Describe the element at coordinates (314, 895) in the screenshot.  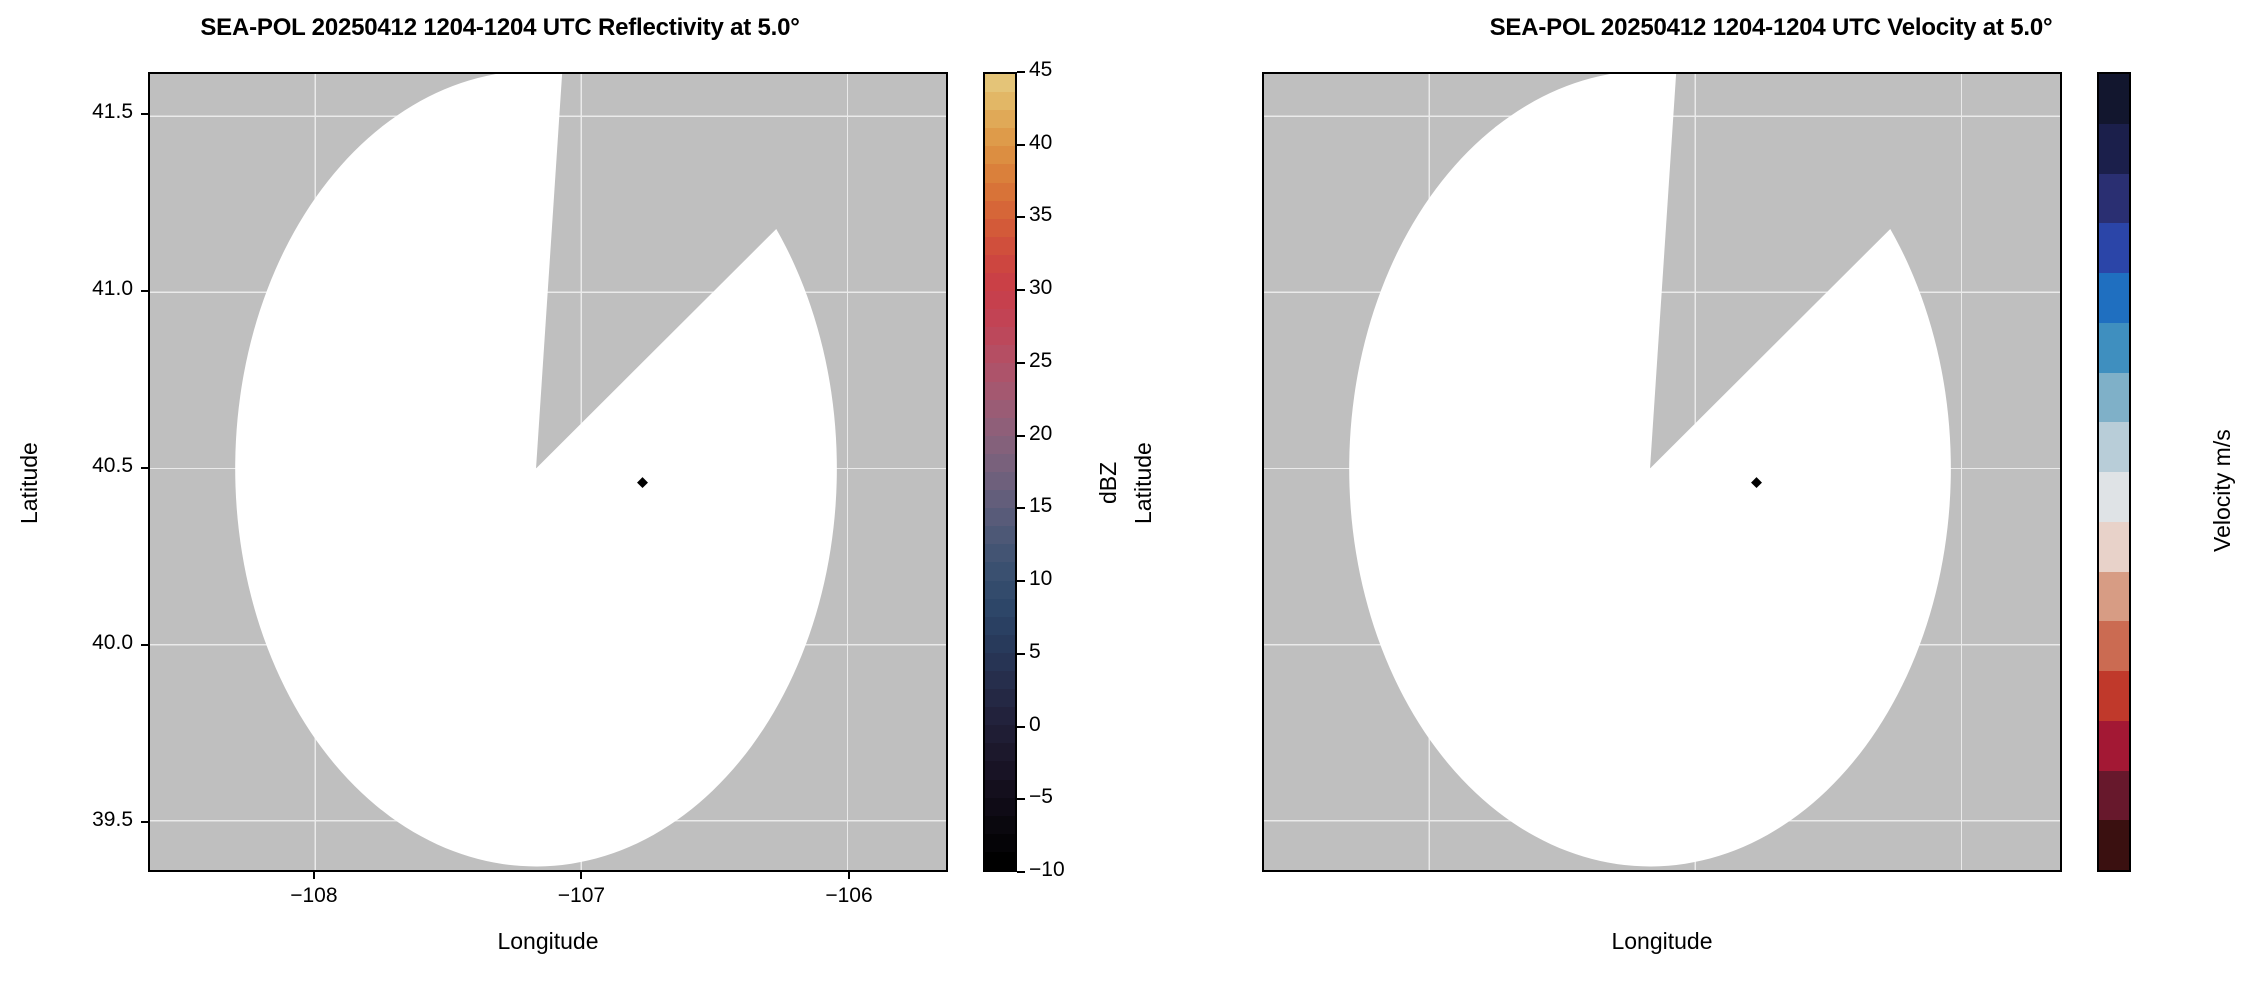
I see `x-tick-label: −108` at that location.